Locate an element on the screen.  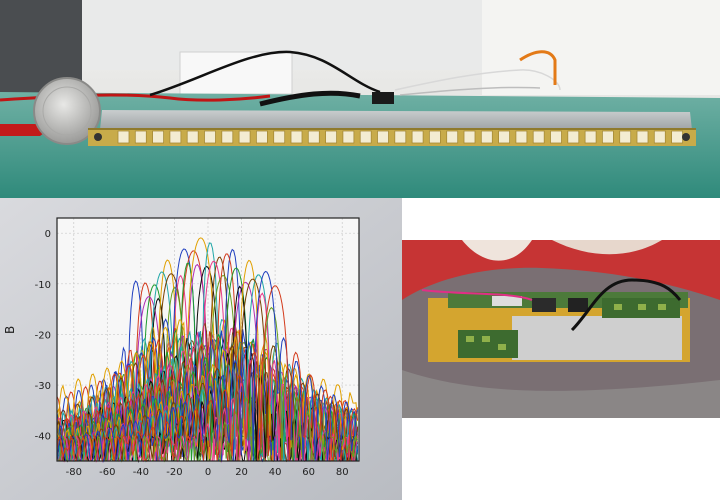
x-tick-label: -20 is located at coordinates (174, 472).